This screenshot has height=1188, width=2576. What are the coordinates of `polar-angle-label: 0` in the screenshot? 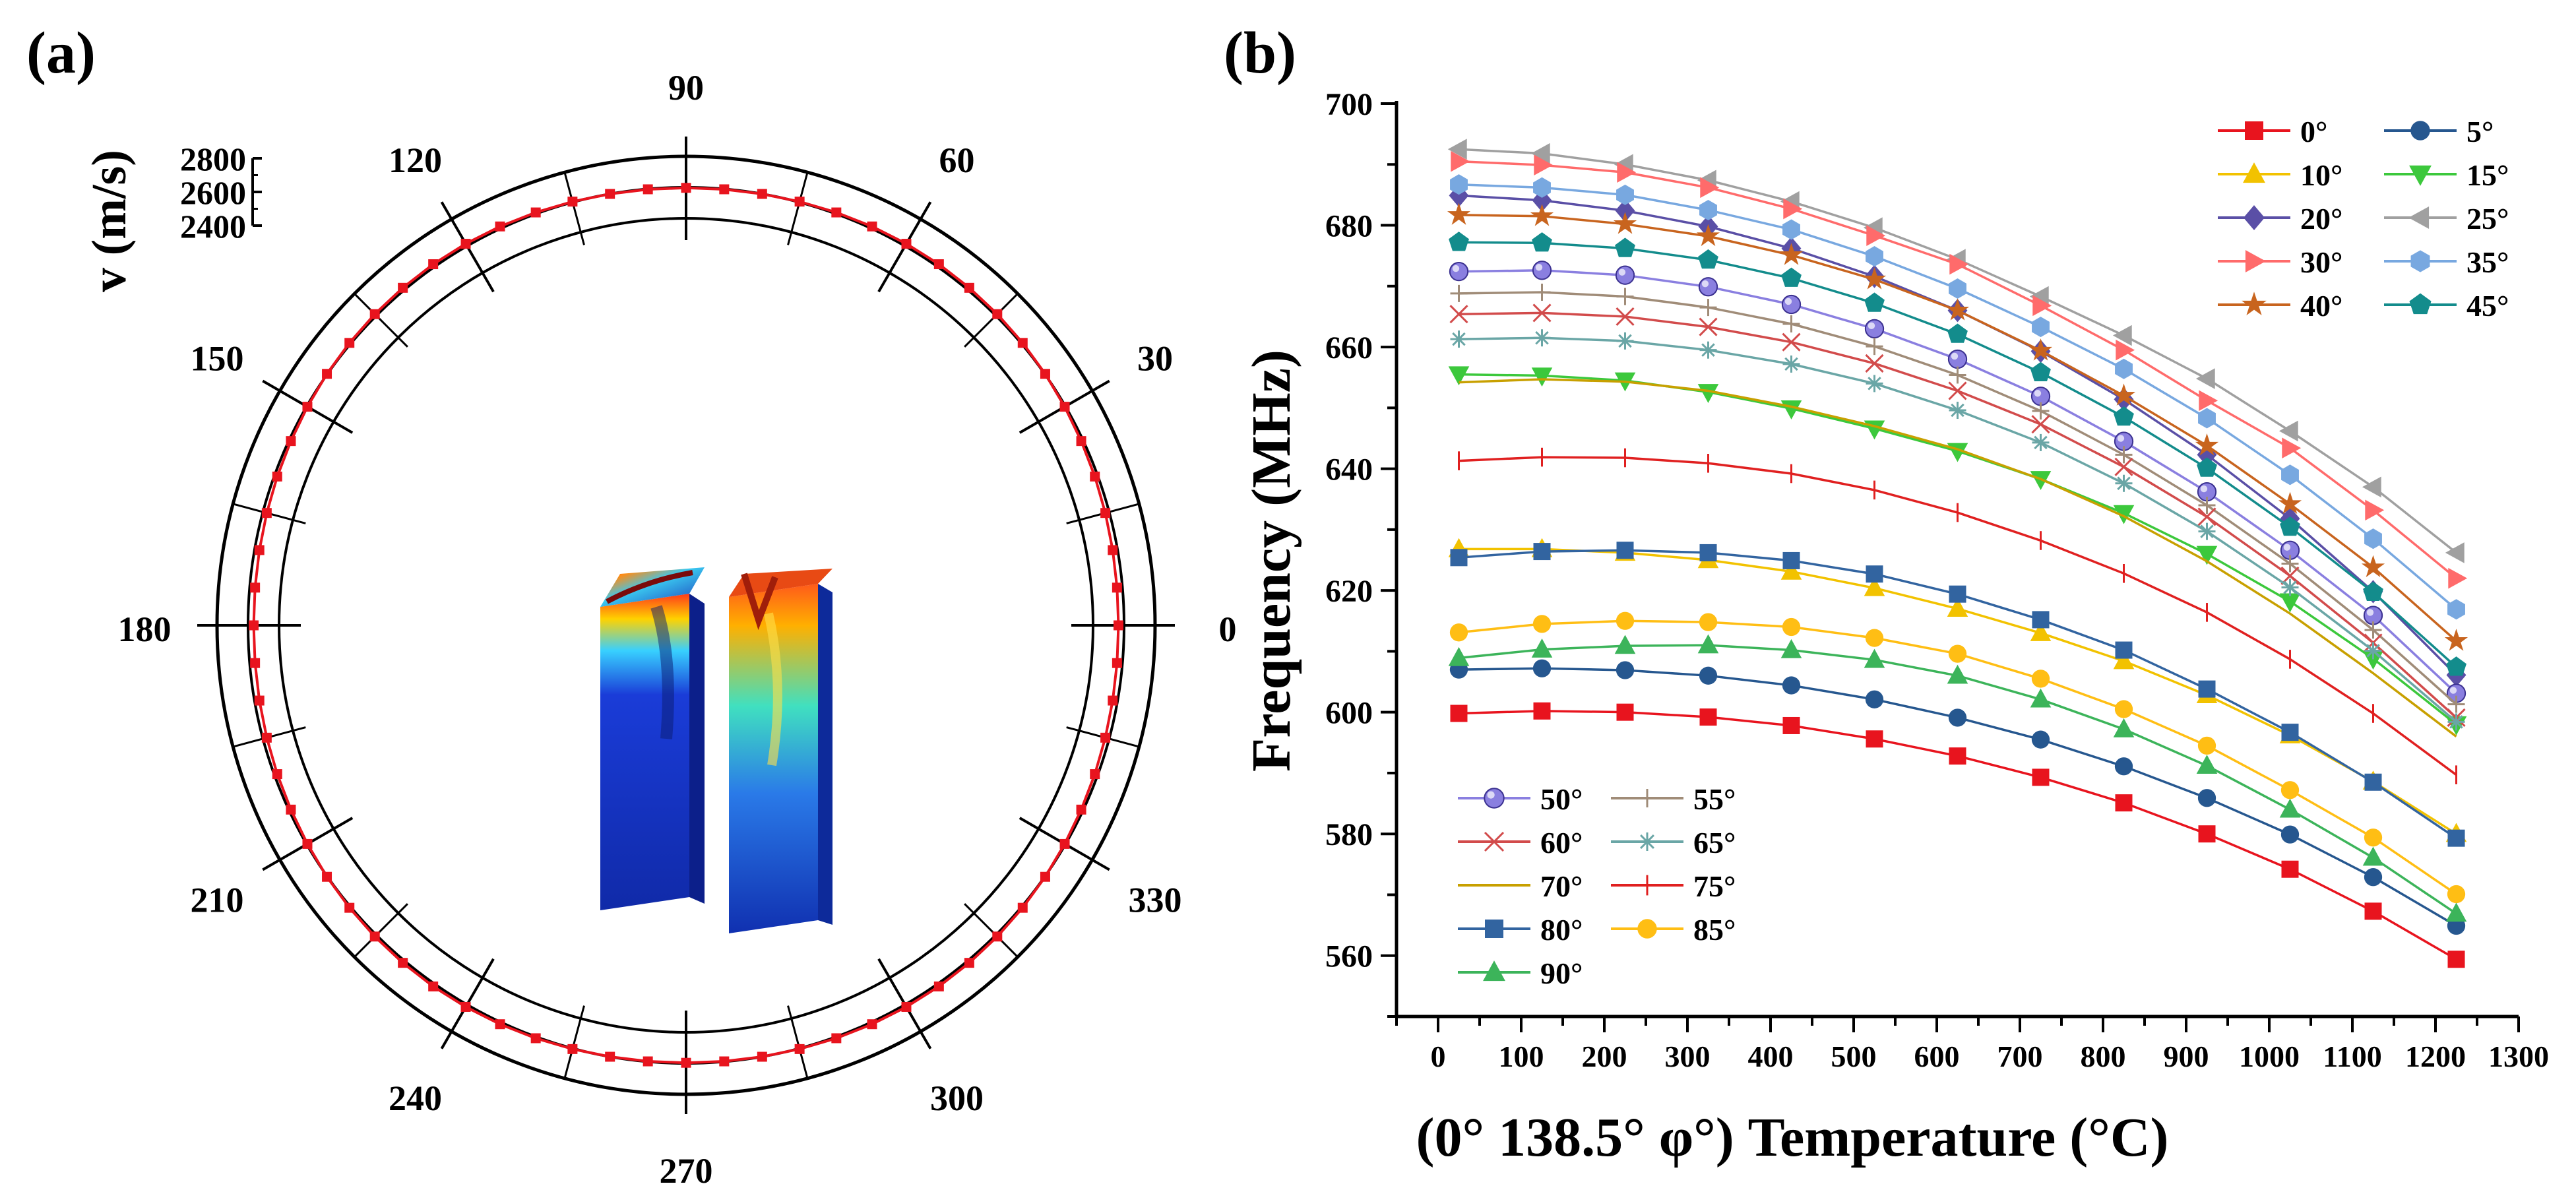 It's located at (1228, 629).